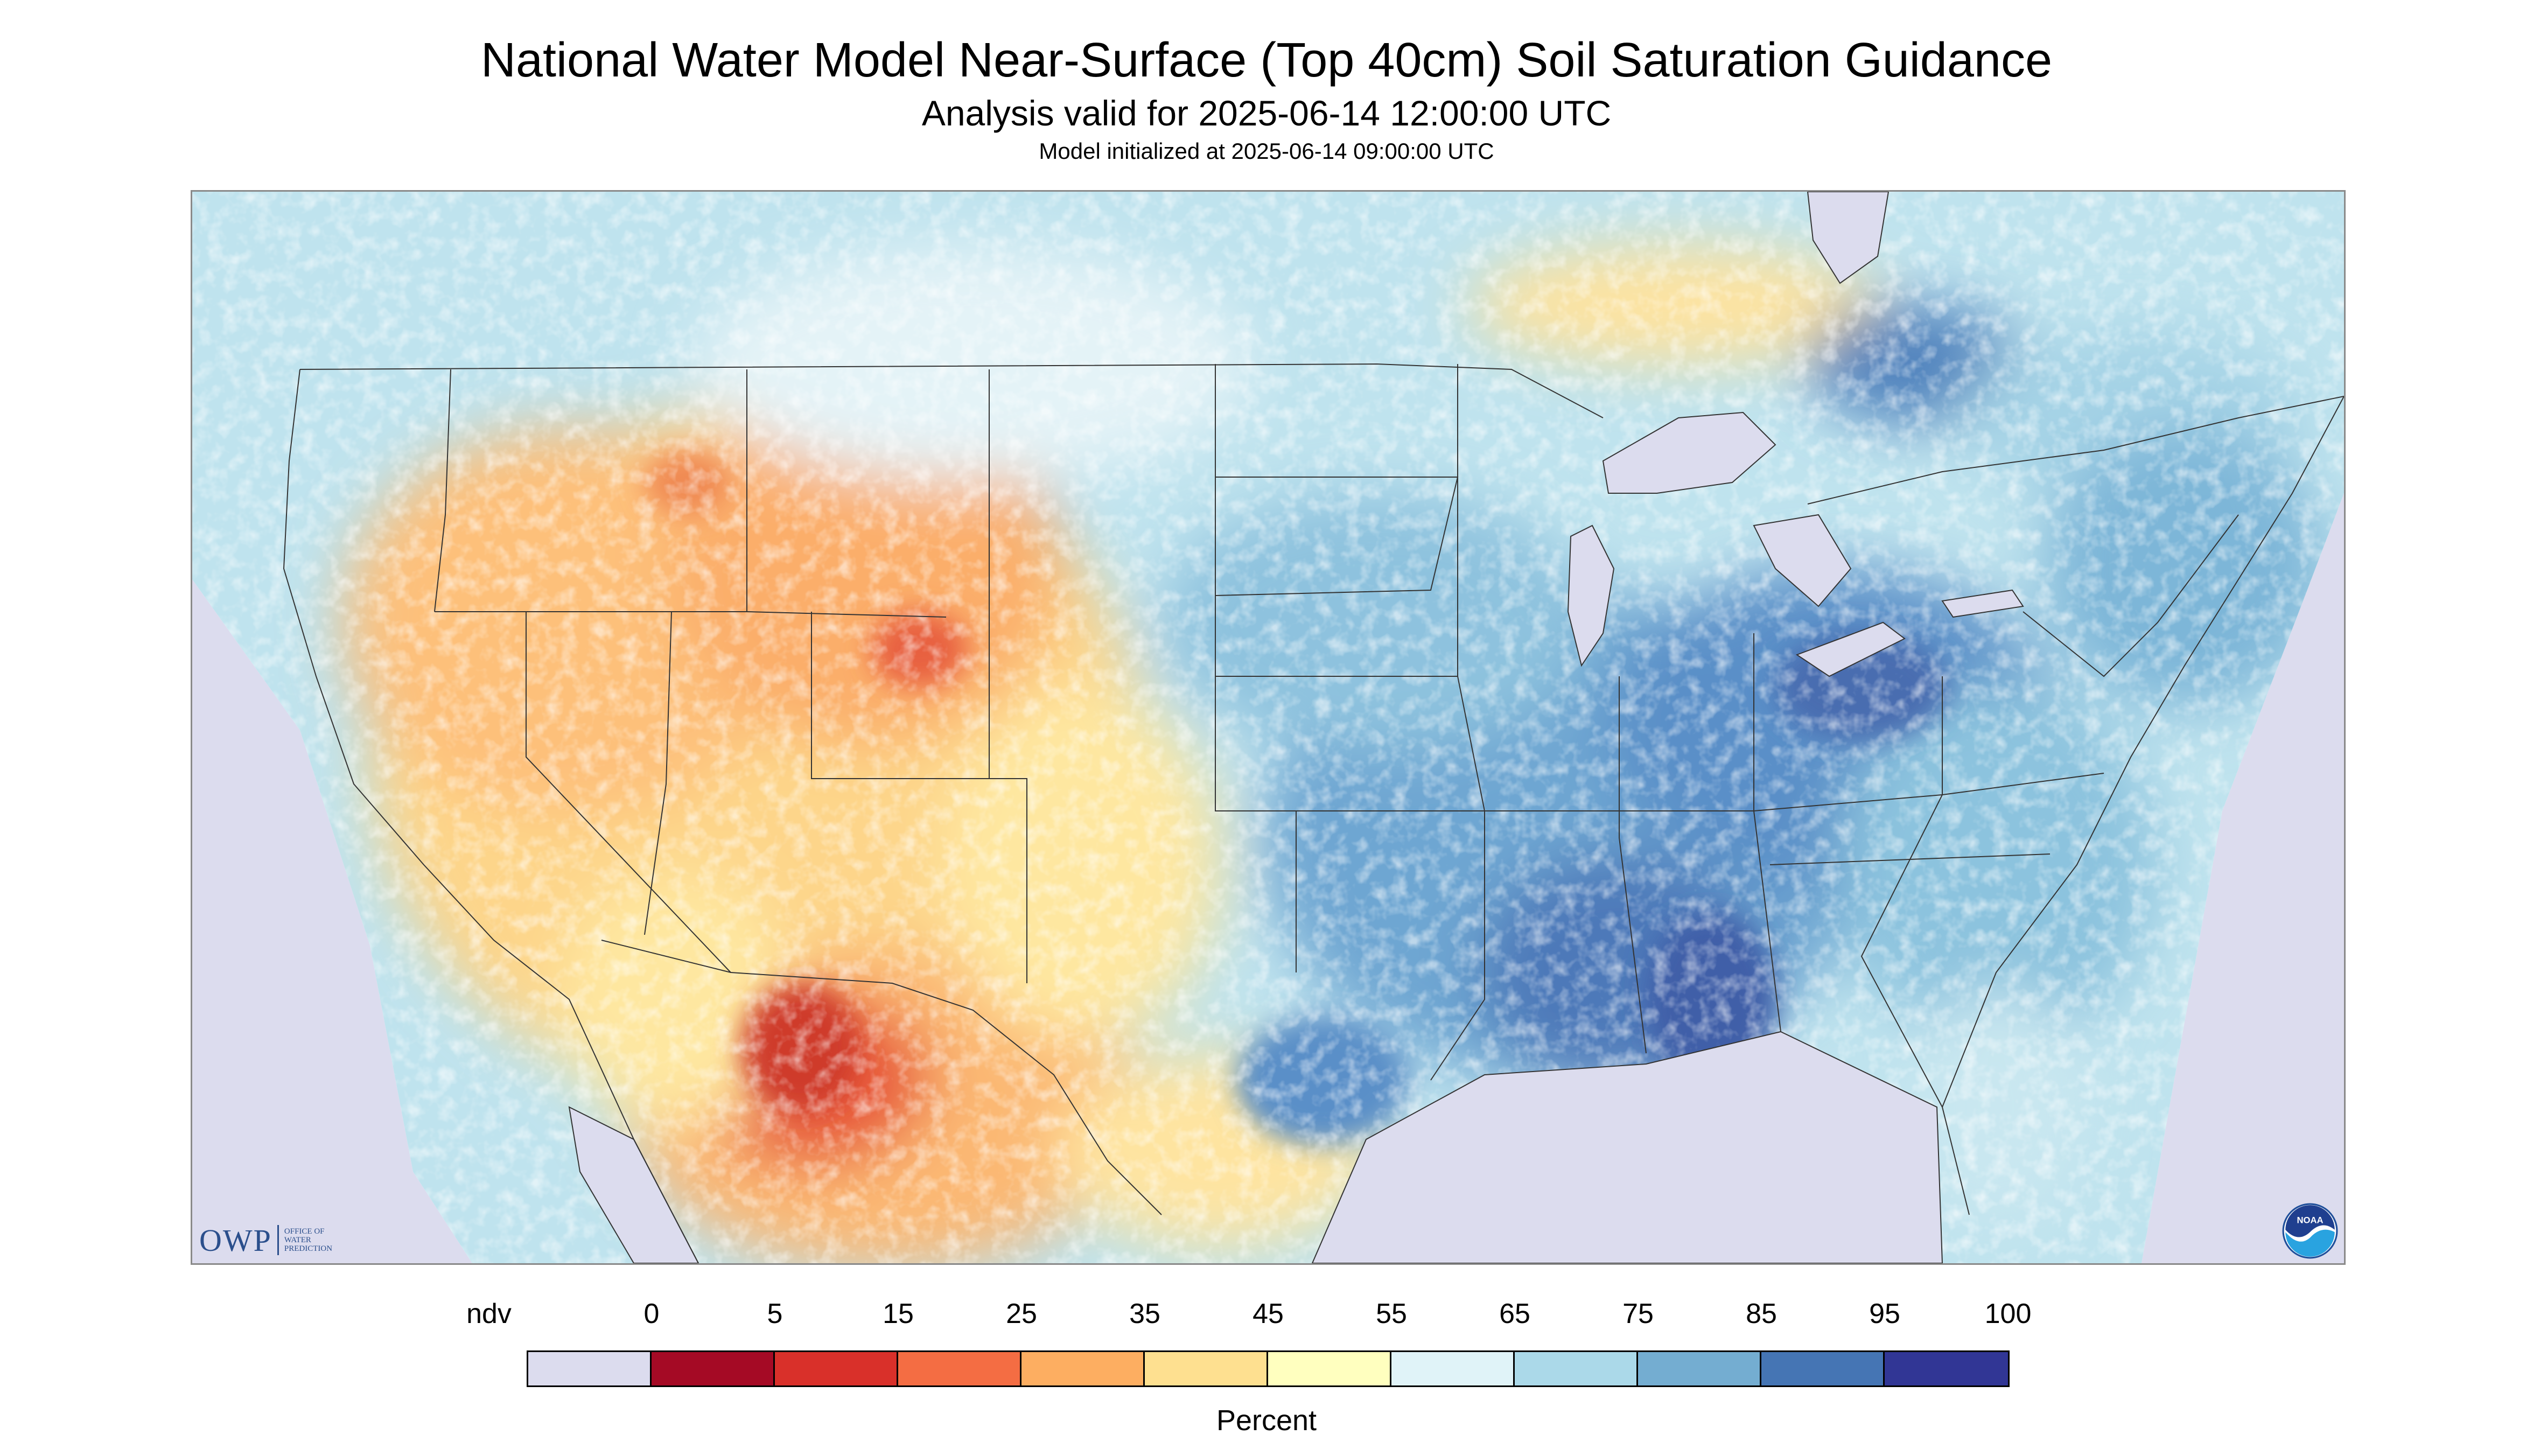 The width and height of the screenshot is (2533, 1456). I want to click on state-line-ar-la, so click(1457, 946).